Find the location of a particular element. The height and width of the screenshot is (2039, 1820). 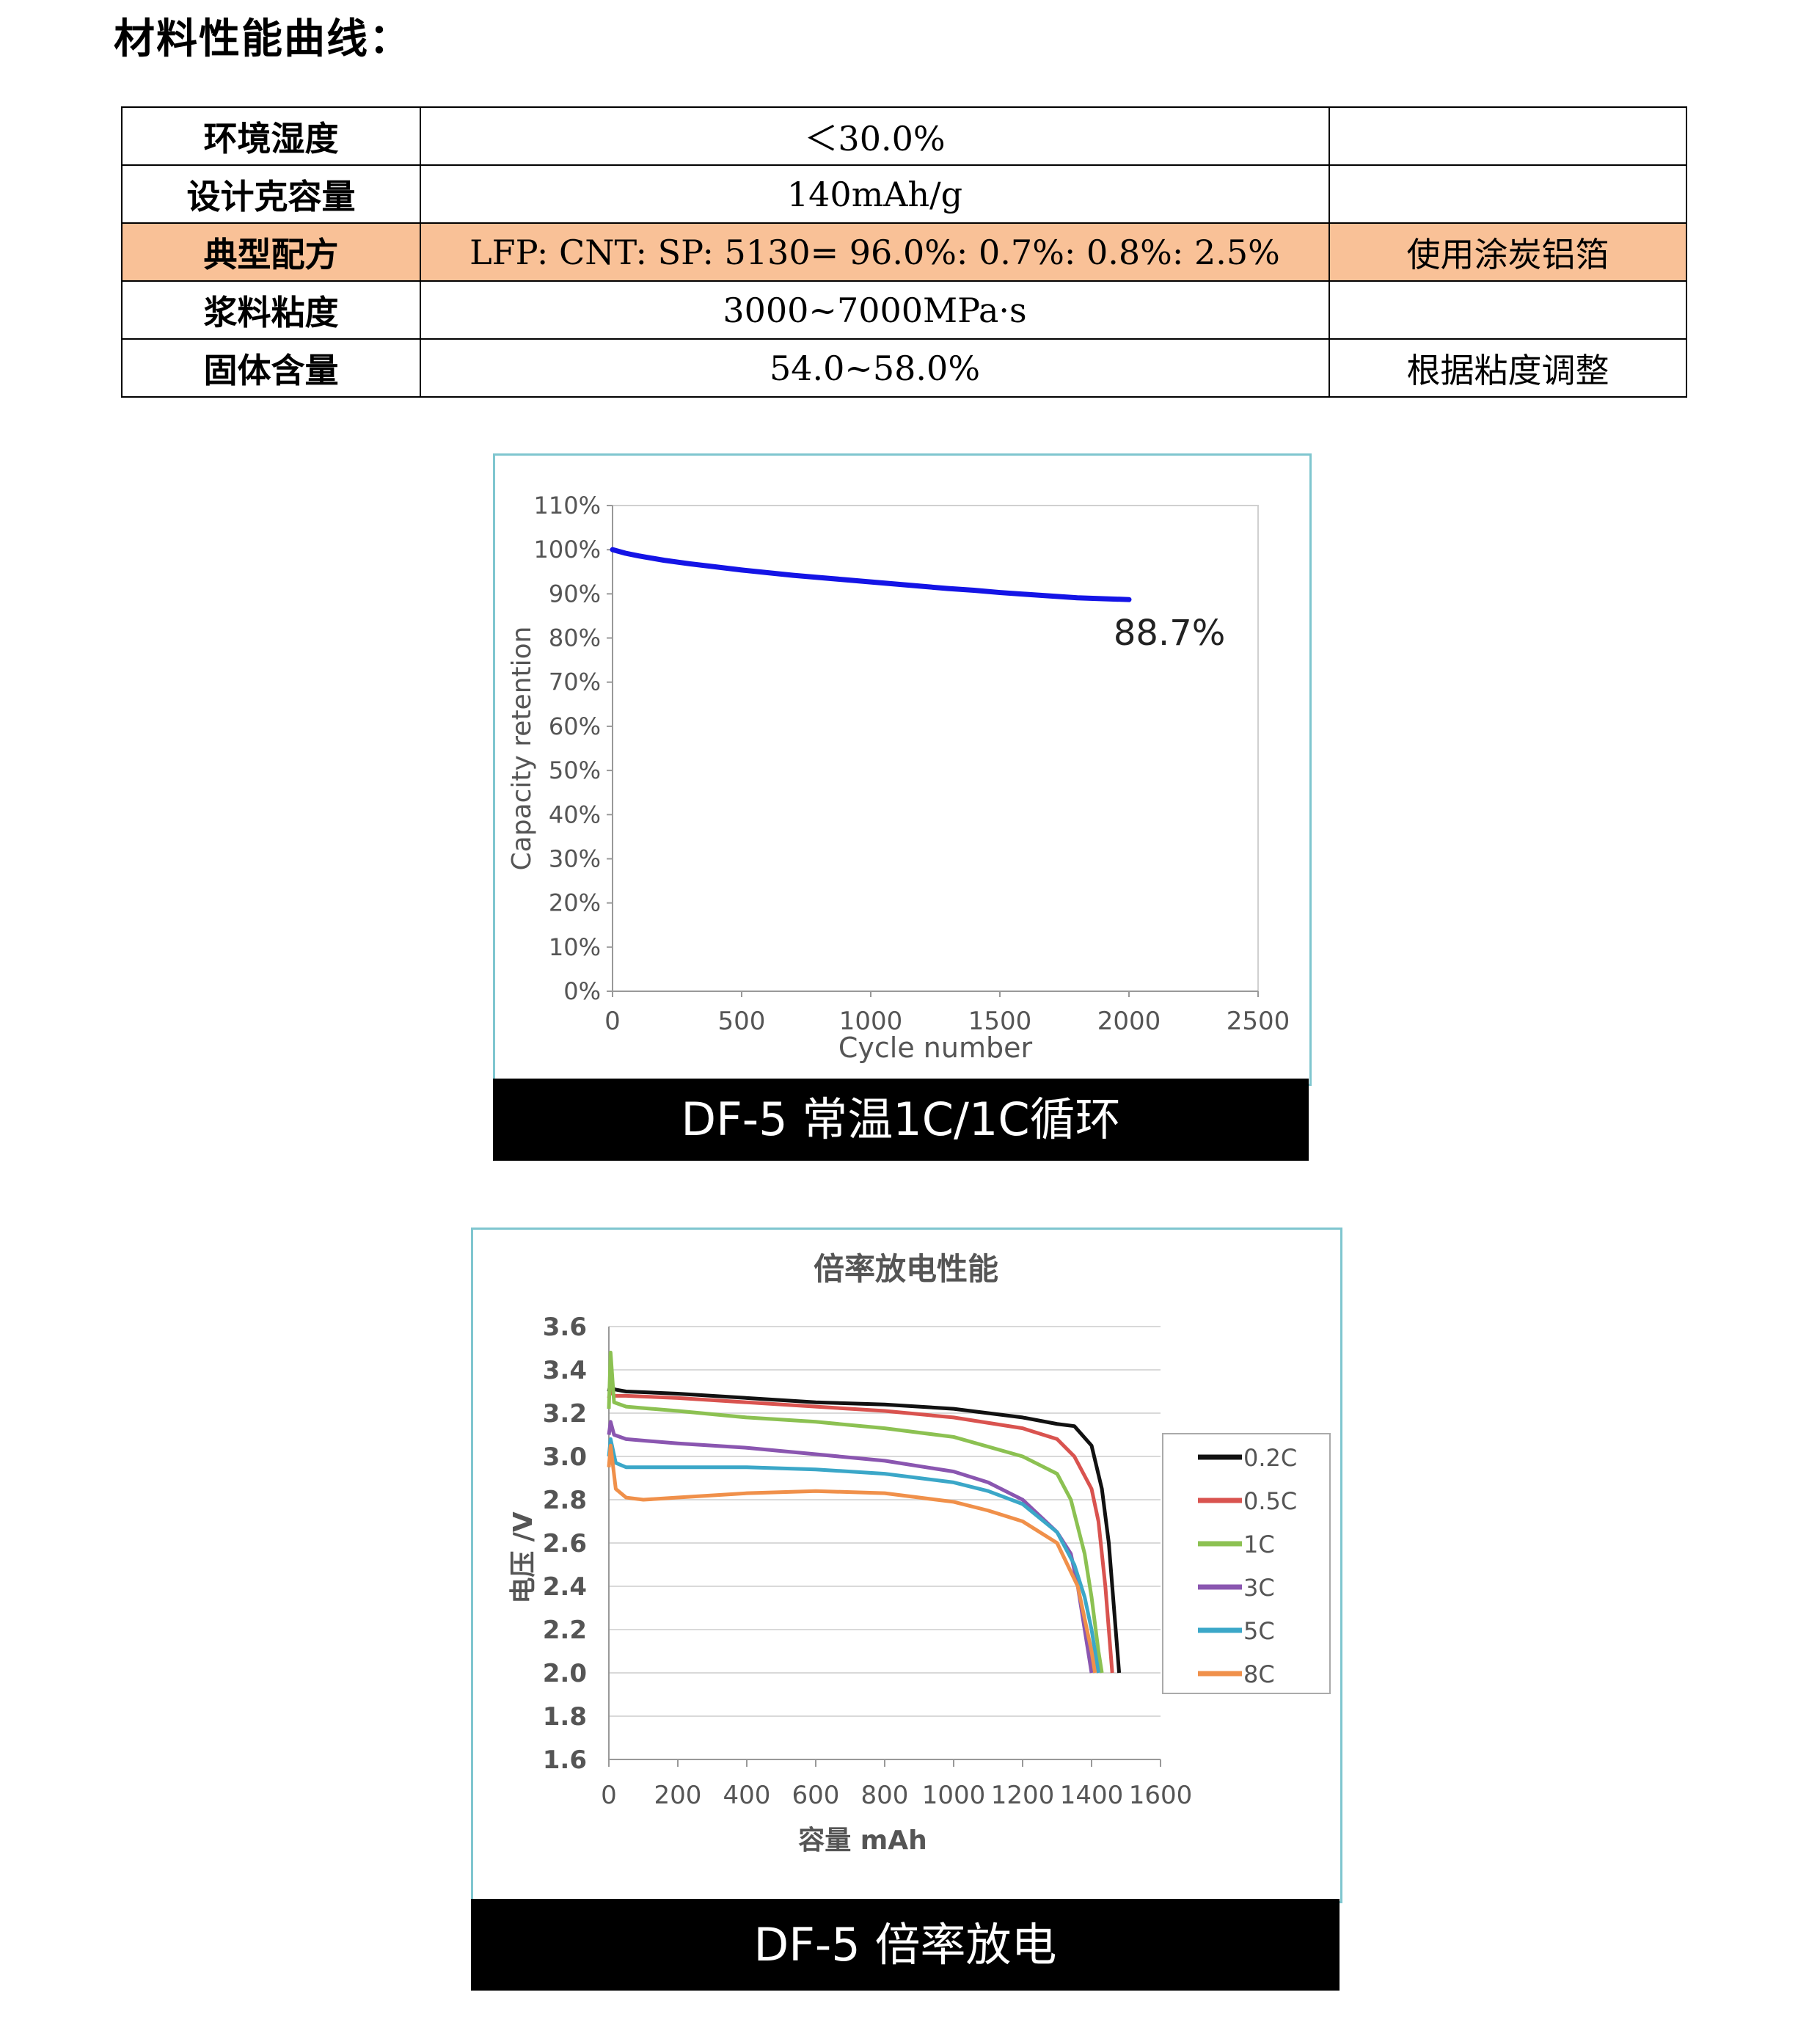

row-value: 140mAh/g is located at coordinates (875, 194).